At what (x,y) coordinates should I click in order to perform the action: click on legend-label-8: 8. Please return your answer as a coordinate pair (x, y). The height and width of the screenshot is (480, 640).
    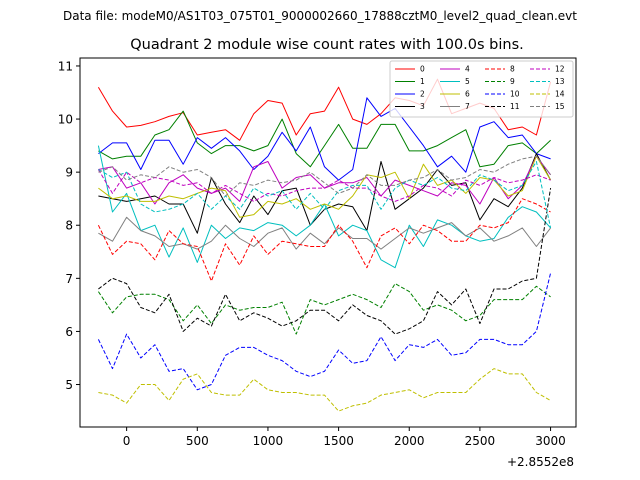
    Looking at the image, I should click on (512, 69).